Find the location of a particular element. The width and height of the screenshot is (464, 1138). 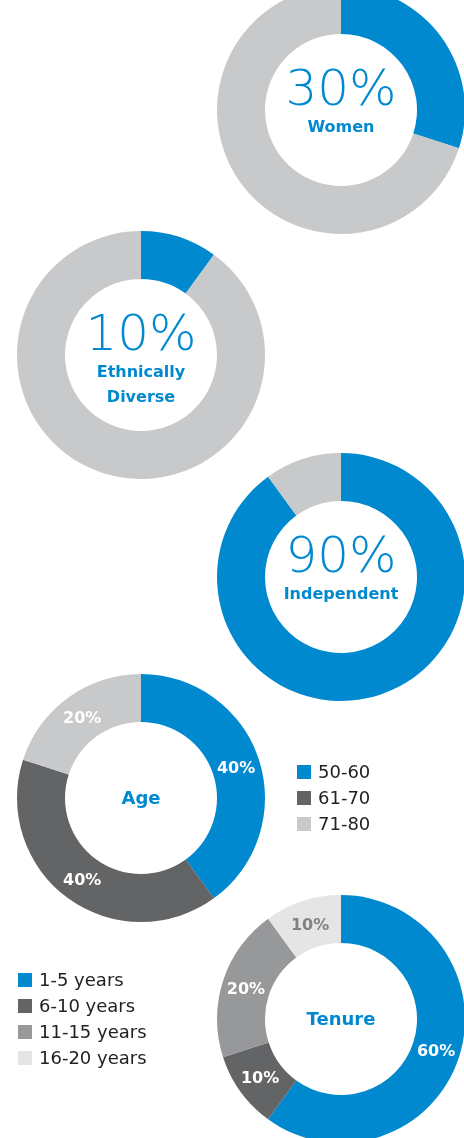

legend-label: 71-80 is located at coordinates (344, 824).